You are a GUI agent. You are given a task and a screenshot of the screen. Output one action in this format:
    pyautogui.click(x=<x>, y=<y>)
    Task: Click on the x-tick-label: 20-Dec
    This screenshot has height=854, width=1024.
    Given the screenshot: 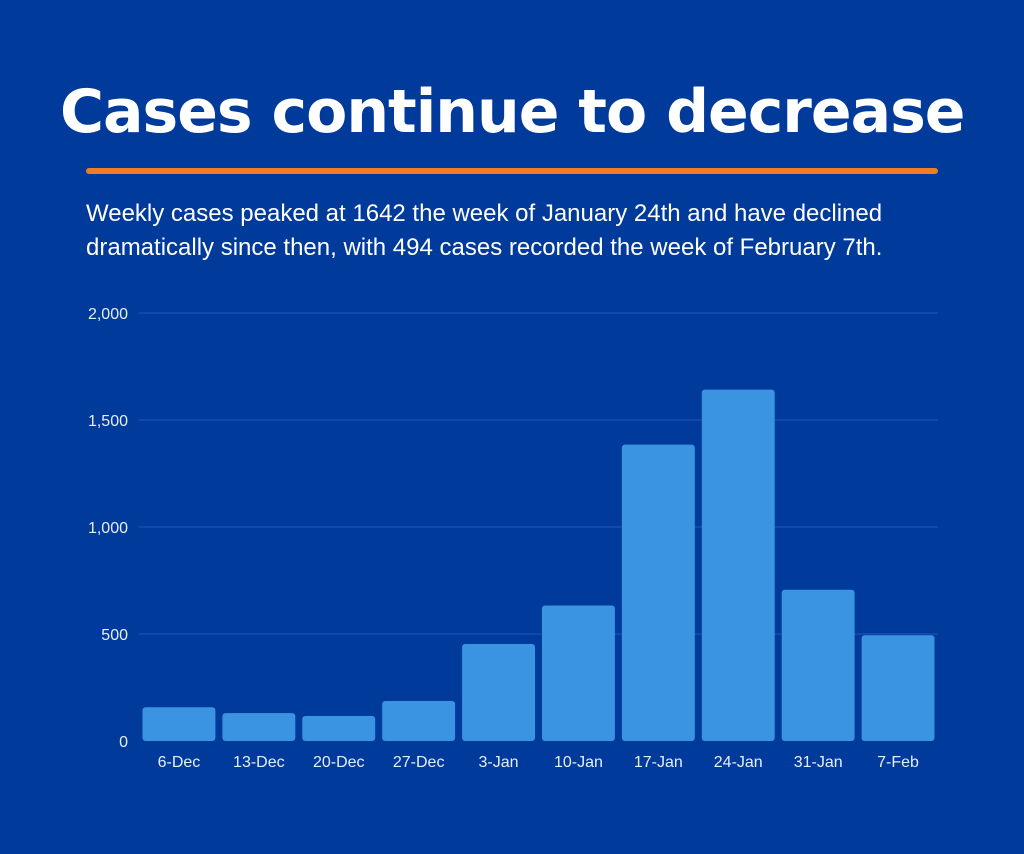 What is the action you would take?
    pyautogui.click(x=339, y=762)
    